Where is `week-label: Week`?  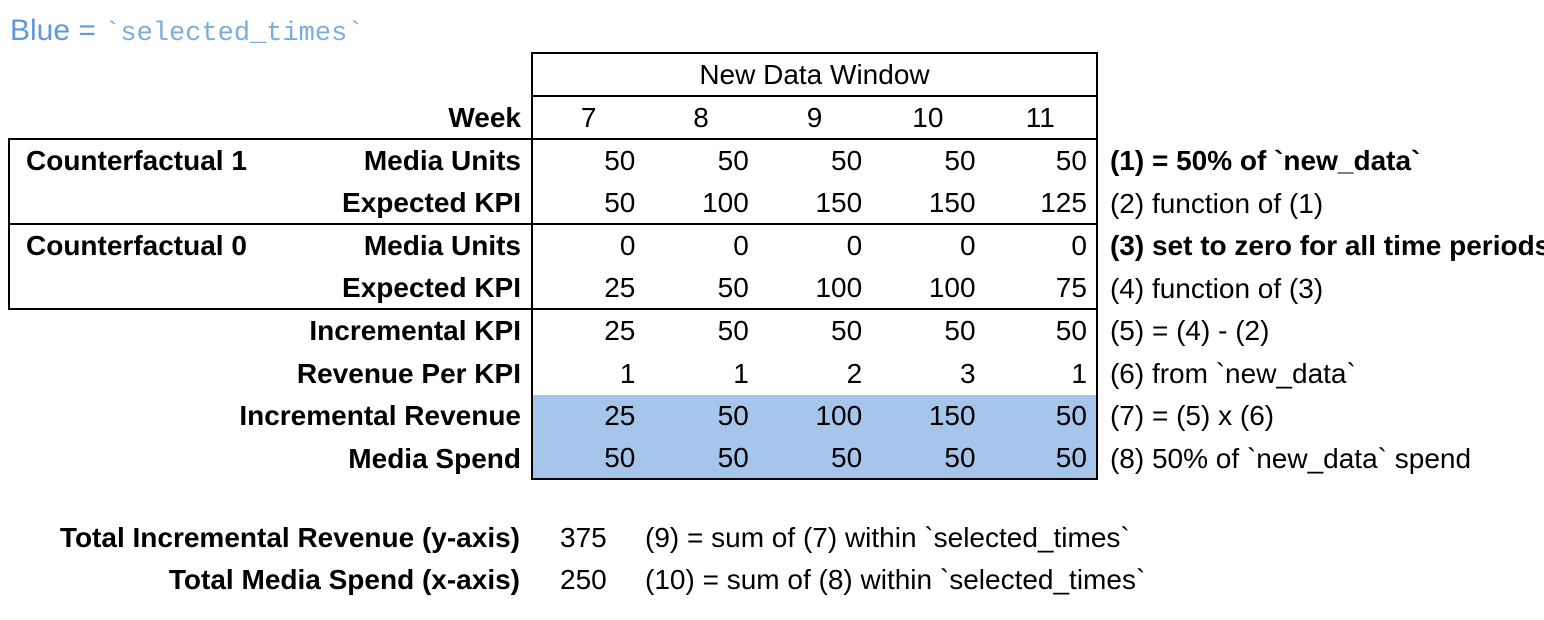
week-label: Week is located at coordinates (484, 117).